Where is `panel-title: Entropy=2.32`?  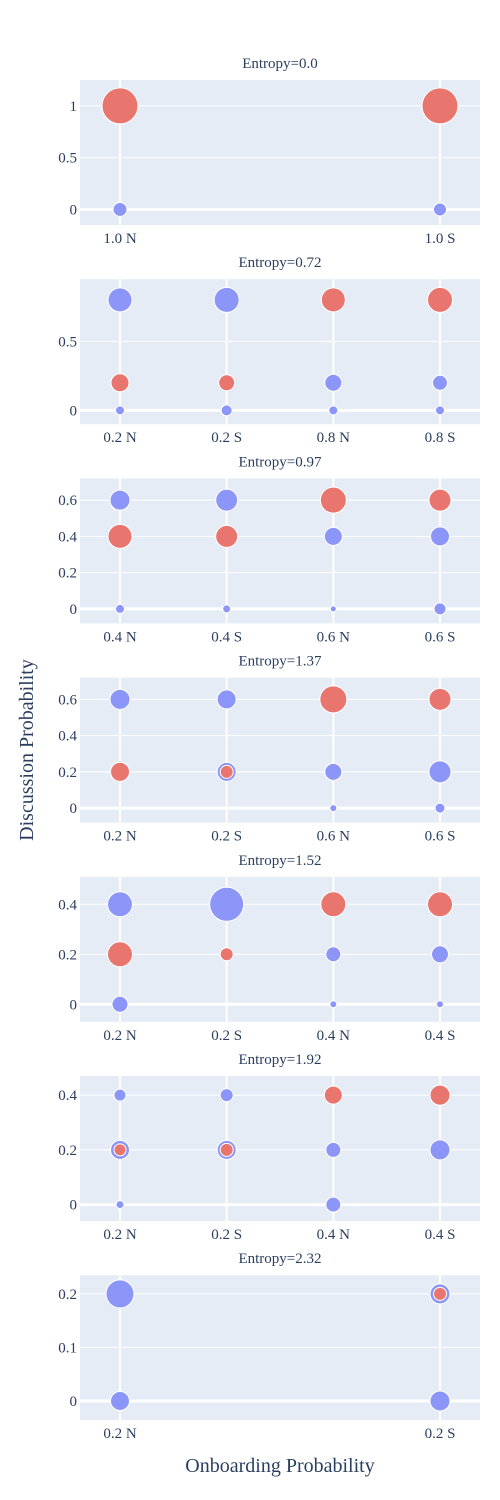
panel-title: Entropy=2.32 is located at coordinates (279, 1259).